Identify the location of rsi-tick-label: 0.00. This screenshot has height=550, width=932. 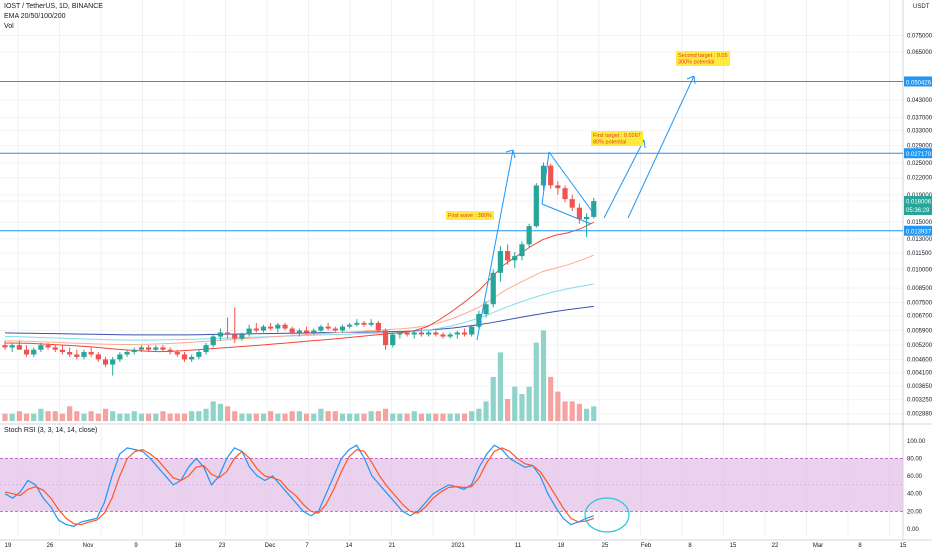
(913, 530).